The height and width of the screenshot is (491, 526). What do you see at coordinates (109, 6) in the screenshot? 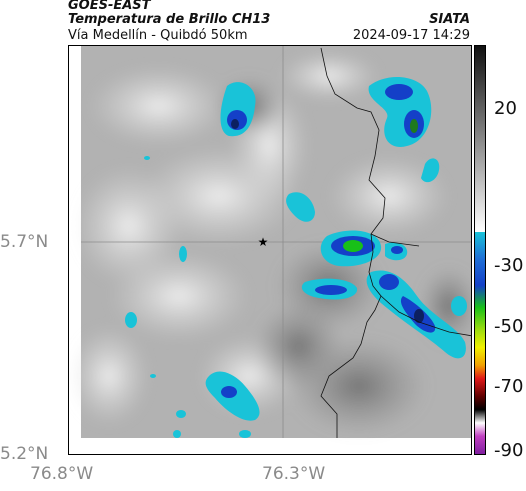
I see `satellite-title: GOES-EAST` at bounding box center [109, 6].